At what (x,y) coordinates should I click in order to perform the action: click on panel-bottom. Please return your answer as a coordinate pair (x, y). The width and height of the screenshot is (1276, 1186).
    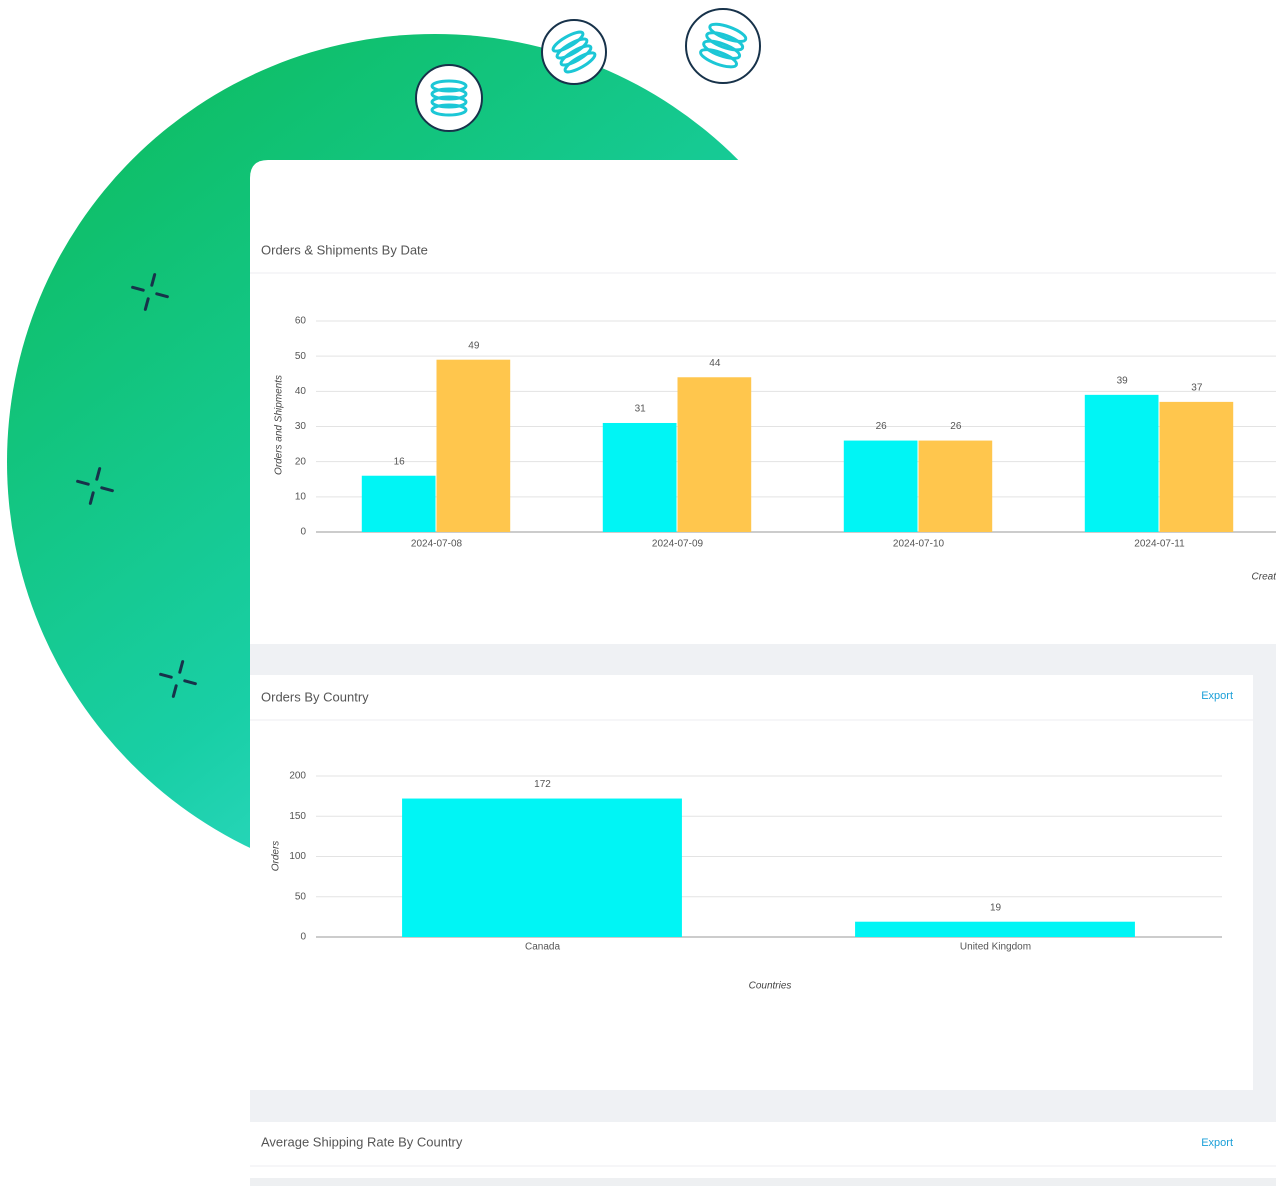
    Looking at the image, I should click on (763, 1182).